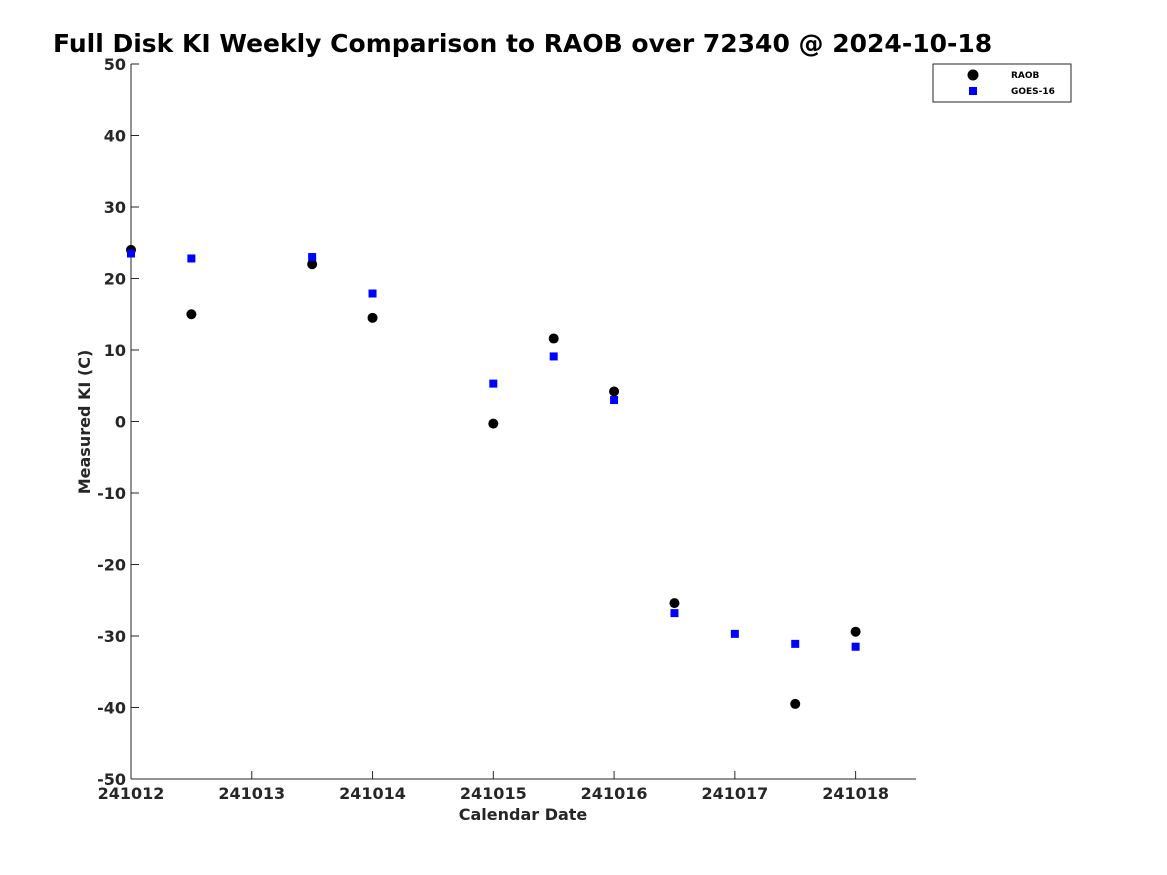  Describe the element at coordinates (1033, 92) in the screenshot. I see `legend-label-goes16: GOES-16` at that location.